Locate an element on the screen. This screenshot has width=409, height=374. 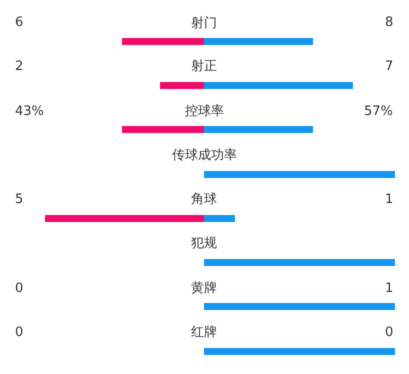
y-tick-label: 控球率 is located at coordinates (204, 111).